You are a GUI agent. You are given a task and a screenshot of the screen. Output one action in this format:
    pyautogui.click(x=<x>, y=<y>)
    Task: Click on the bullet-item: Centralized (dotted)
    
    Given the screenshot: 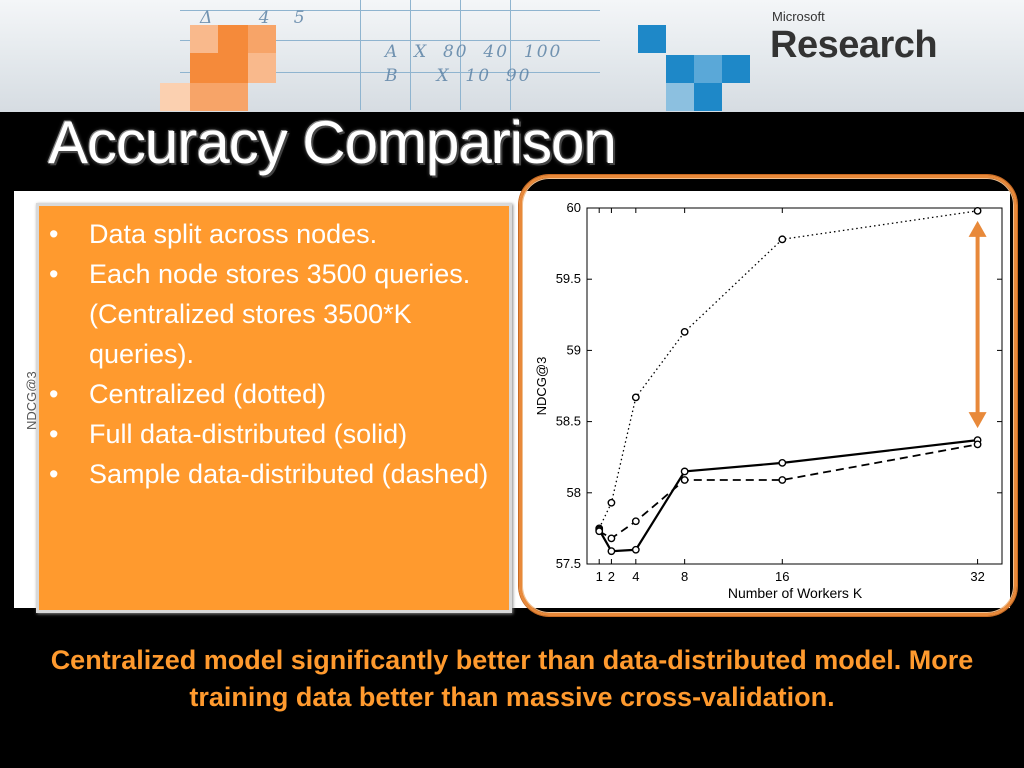 What is the action you would take?
    pyautogui.click(x=270, y=394)
    